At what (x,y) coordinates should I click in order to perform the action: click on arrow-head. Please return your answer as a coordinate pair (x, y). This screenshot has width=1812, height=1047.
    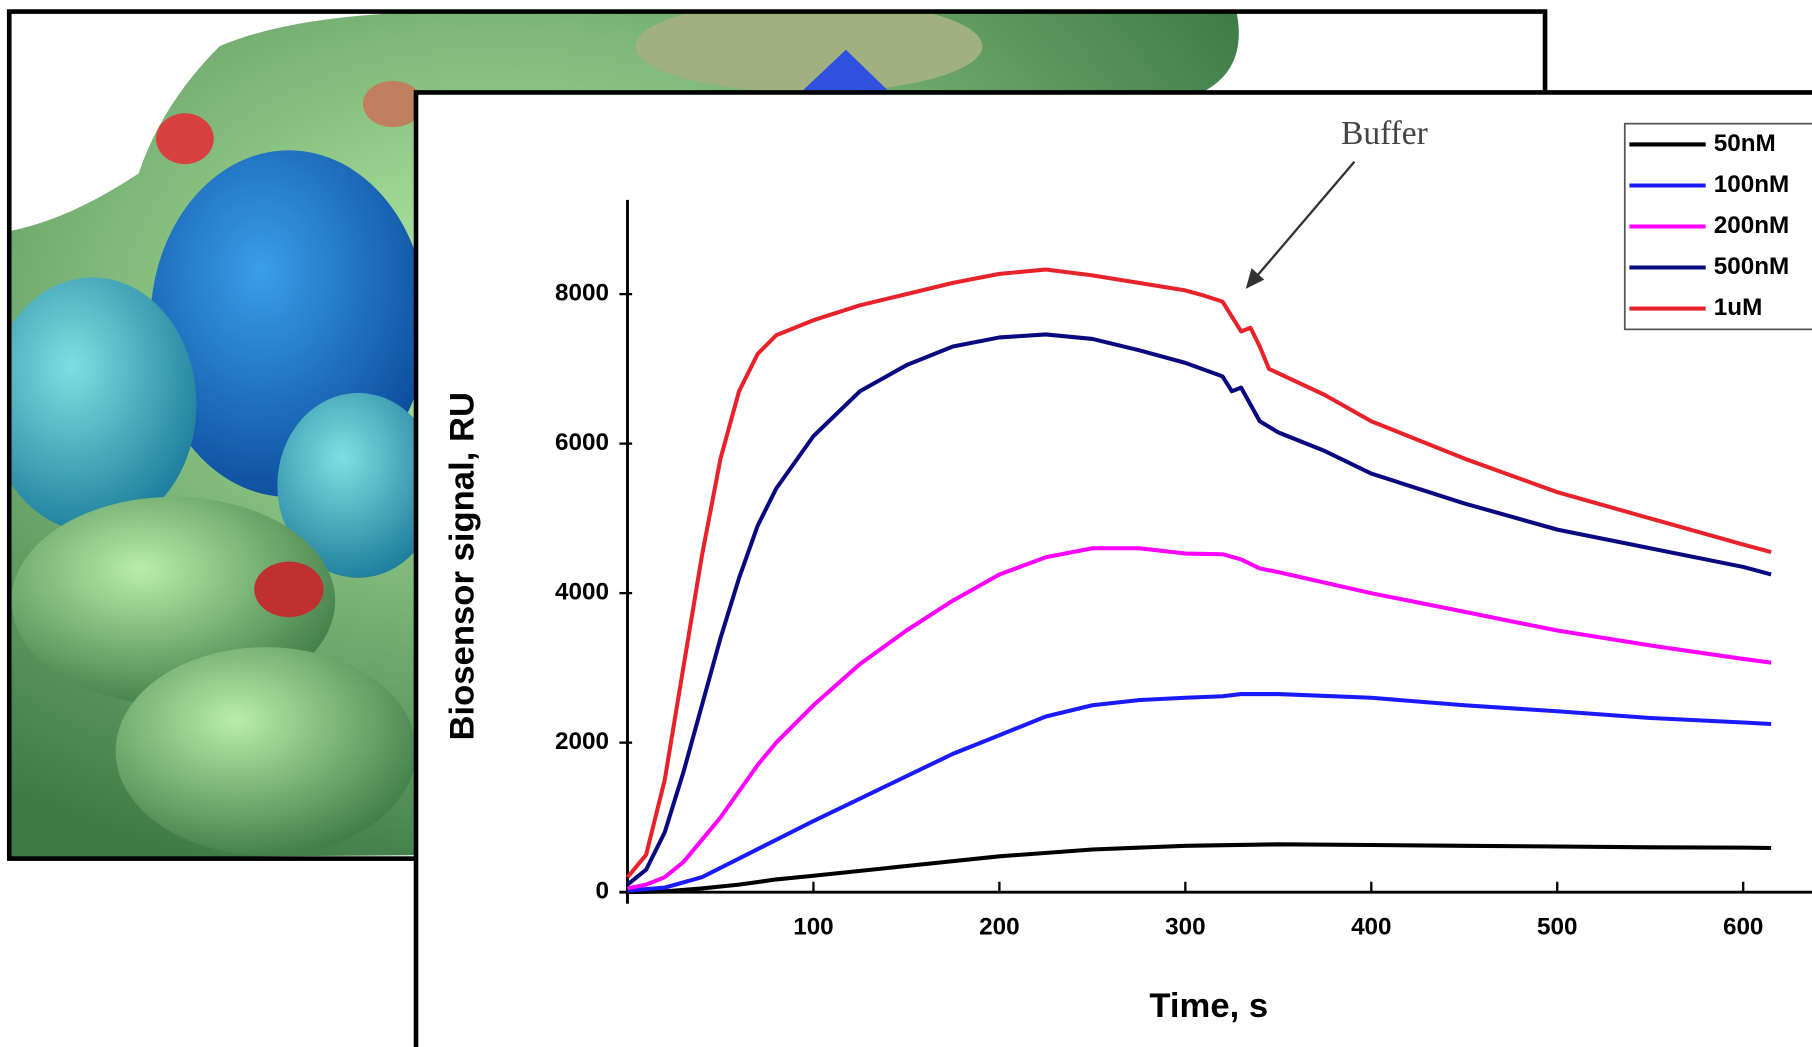
    Looking at the image, I should click on (1255, 278).